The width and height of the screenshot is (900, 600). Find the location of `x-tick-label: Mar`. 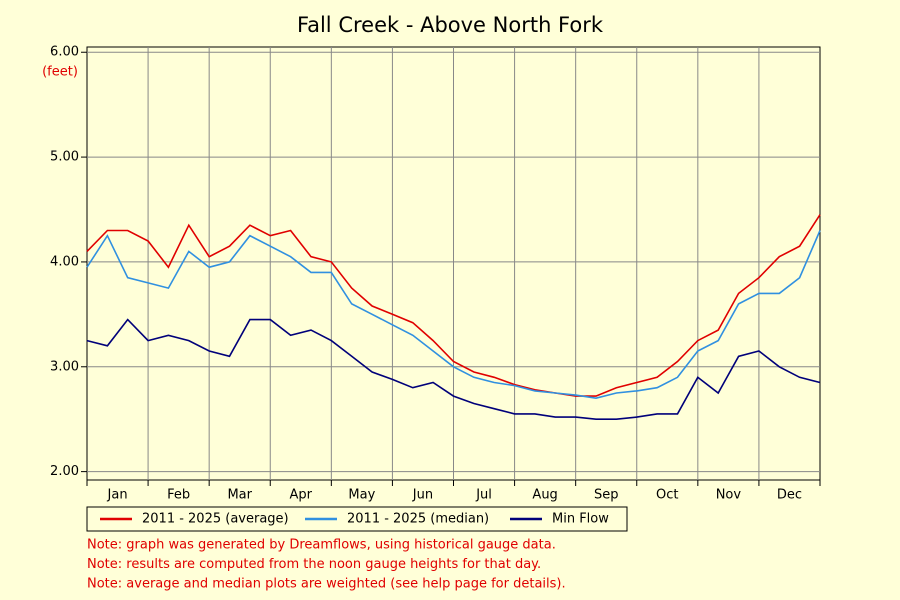

x-tick-label: Mar is located at coordinates (239, 495).